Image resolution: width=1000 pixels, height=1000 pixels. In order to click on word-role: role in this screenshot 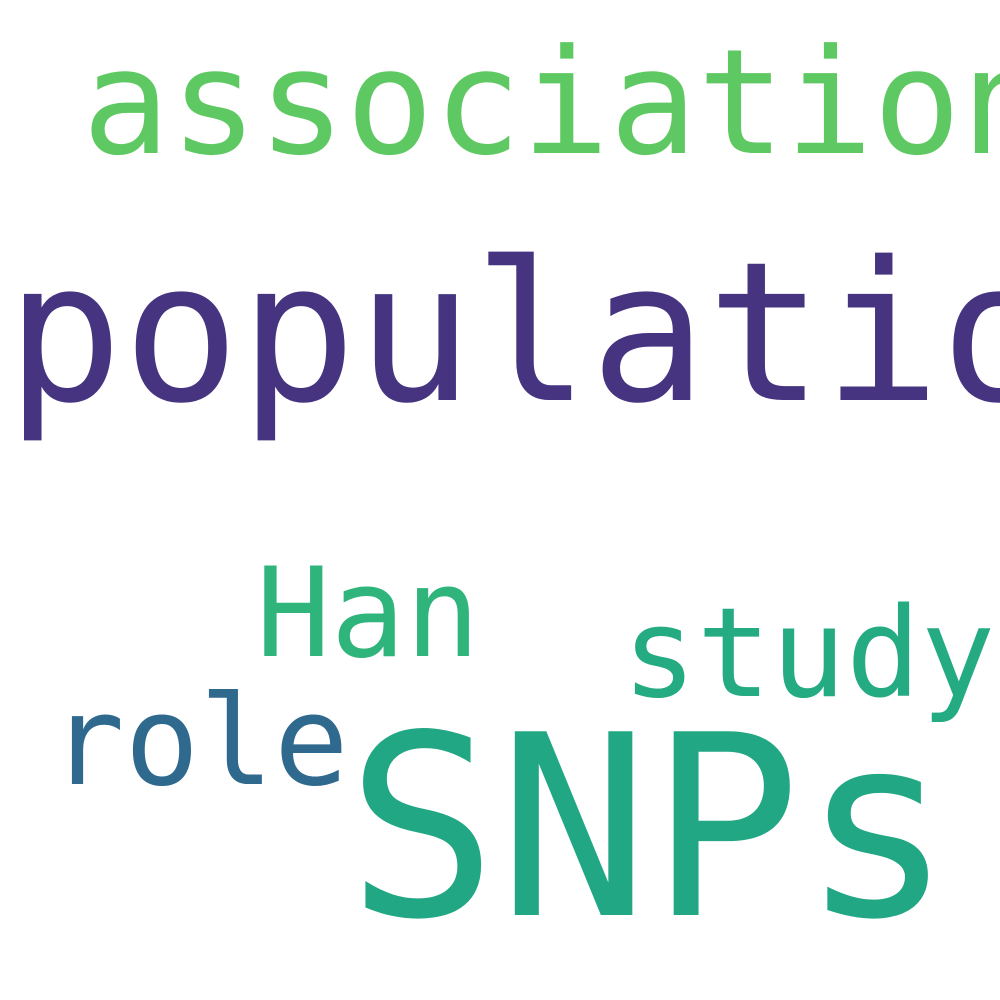, I will do `click(199, 742)`.